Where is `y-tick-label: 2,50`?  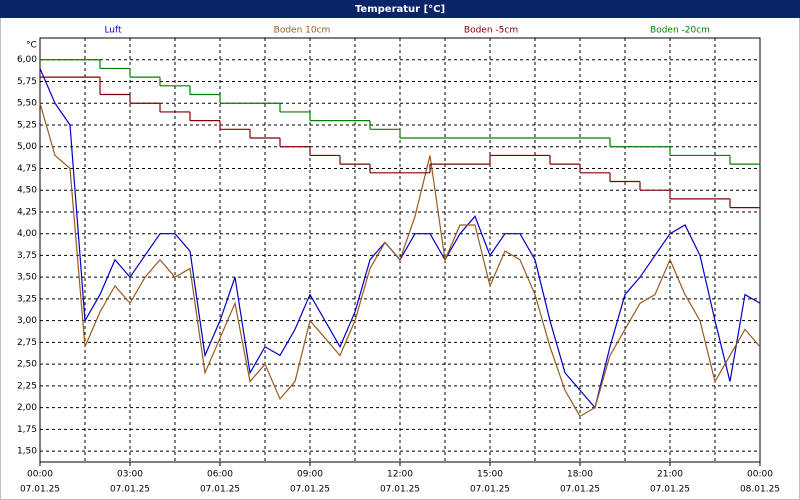 y-tick-label: 2,50 is located at coordinates (27, 365).